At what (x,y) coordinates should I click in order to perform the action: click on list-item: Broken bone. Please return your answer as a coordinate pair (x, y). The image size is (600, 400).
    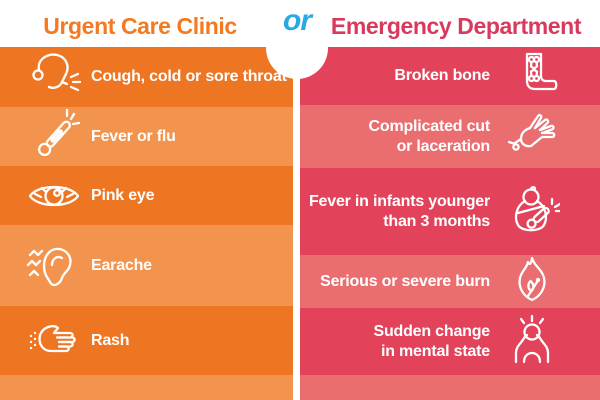
    Looking at the image, I should click on (450, 76).